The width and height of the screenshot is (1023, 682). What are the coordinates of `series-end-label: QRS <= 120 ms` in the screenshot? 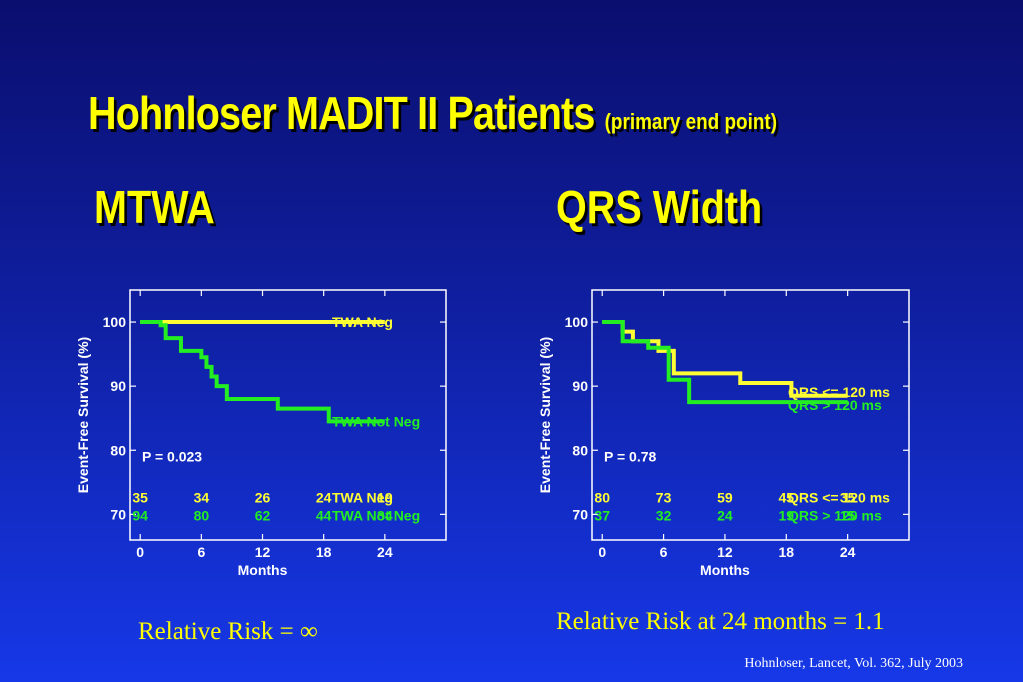 It's located at (839, 392).